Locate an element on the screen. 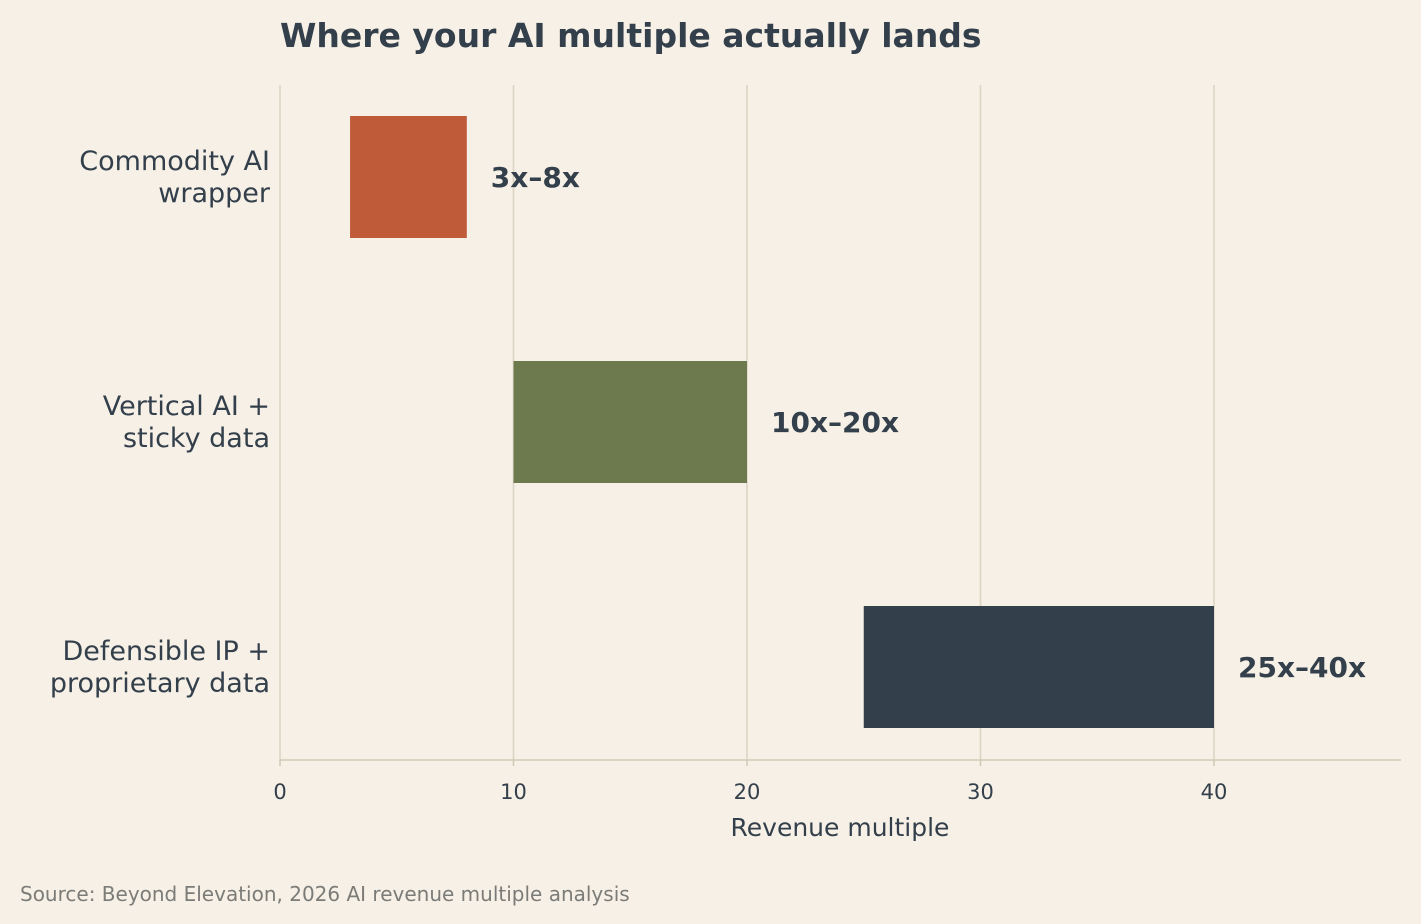 The height and width of the screenshot is (924, 1421). x-axis-ticks: 0 10 20 30 40 is located at coordinates (750, 782).